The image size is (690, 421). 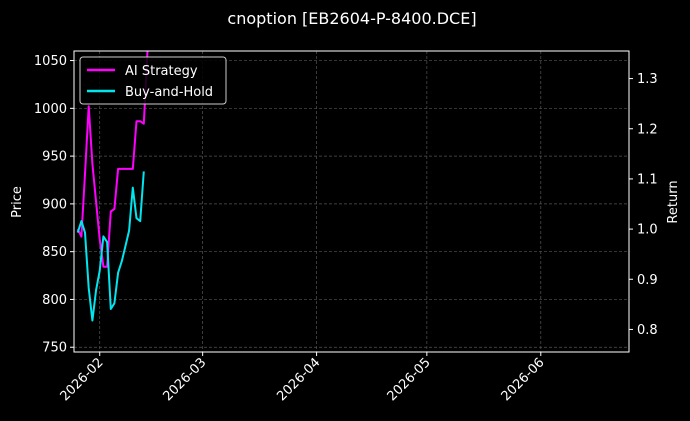 What do you see at coordinates (647, 129) in the screenshot?
I see `y-tick-label-right: 1.2` at bounding box center [647, 129].